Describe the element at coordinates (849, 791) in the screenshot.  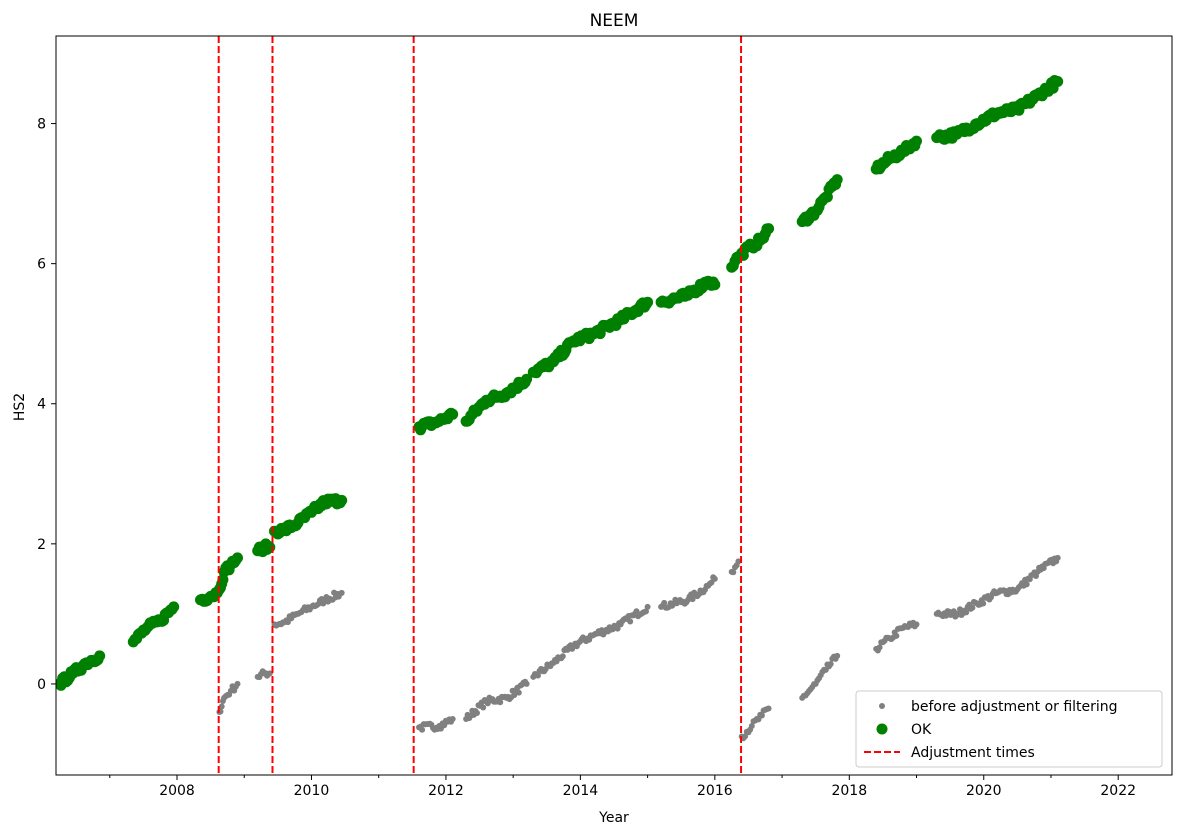
I see `x-tick-label: 2018` at that location.